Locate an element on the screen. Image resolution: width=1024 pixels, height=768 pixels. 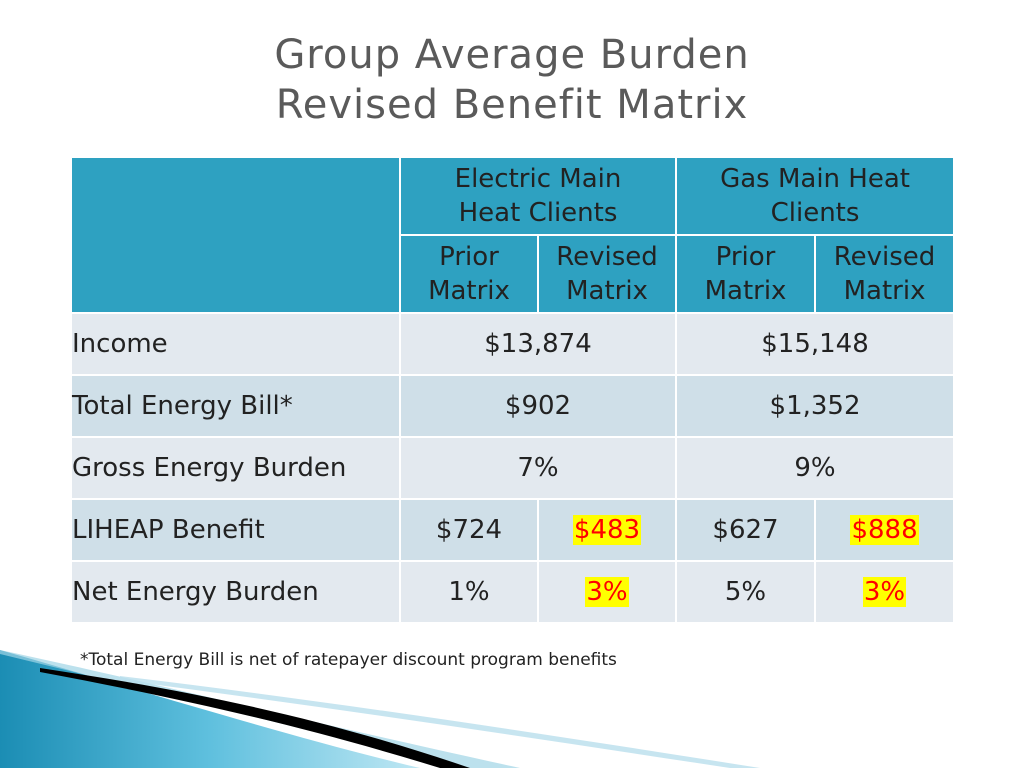
cell-electric-prior: 1% is located at coordinates (469, 592).